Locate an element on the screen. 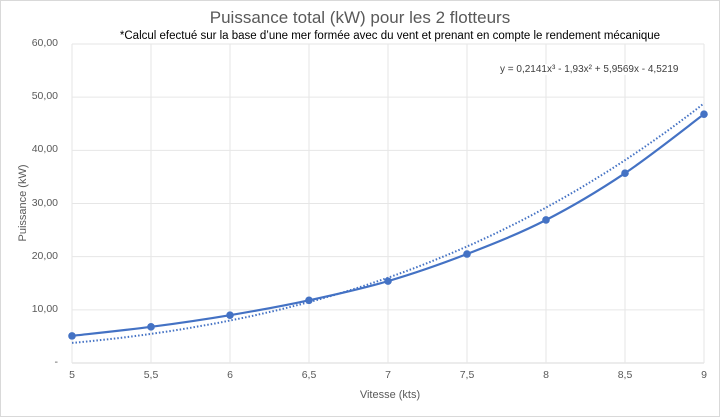  y-tick-label: 20,00 is located at coordinates (44, 255).